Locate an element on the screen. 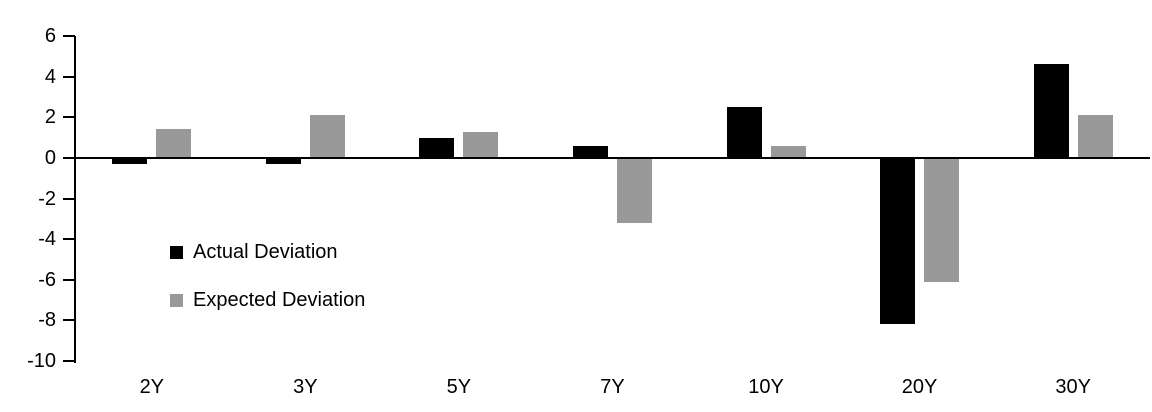 Image resolution: width=1152 pixels, height=412 pixels. y-tick-label--10: -10 is located at coordinates (41, 361).